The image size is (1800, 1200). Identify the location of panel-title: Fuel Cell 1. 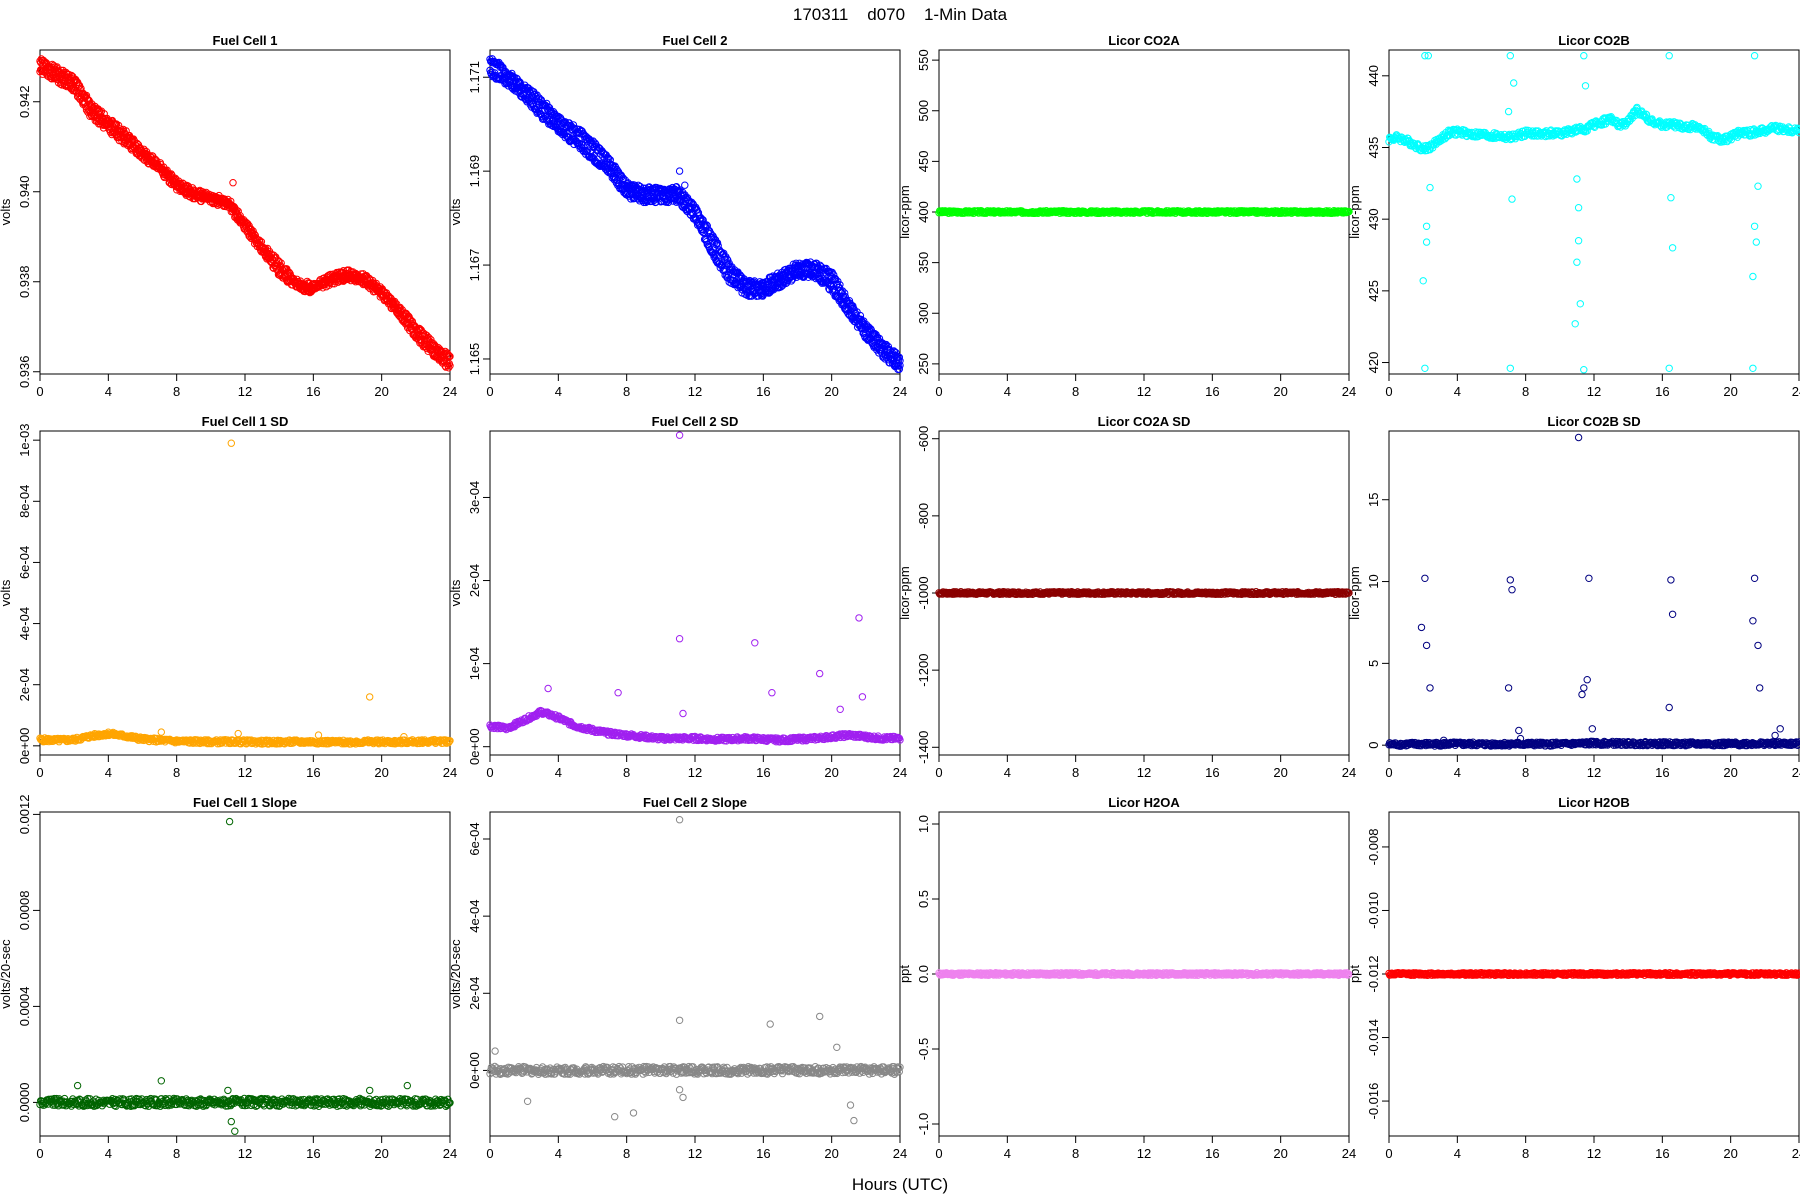
(244, 40).